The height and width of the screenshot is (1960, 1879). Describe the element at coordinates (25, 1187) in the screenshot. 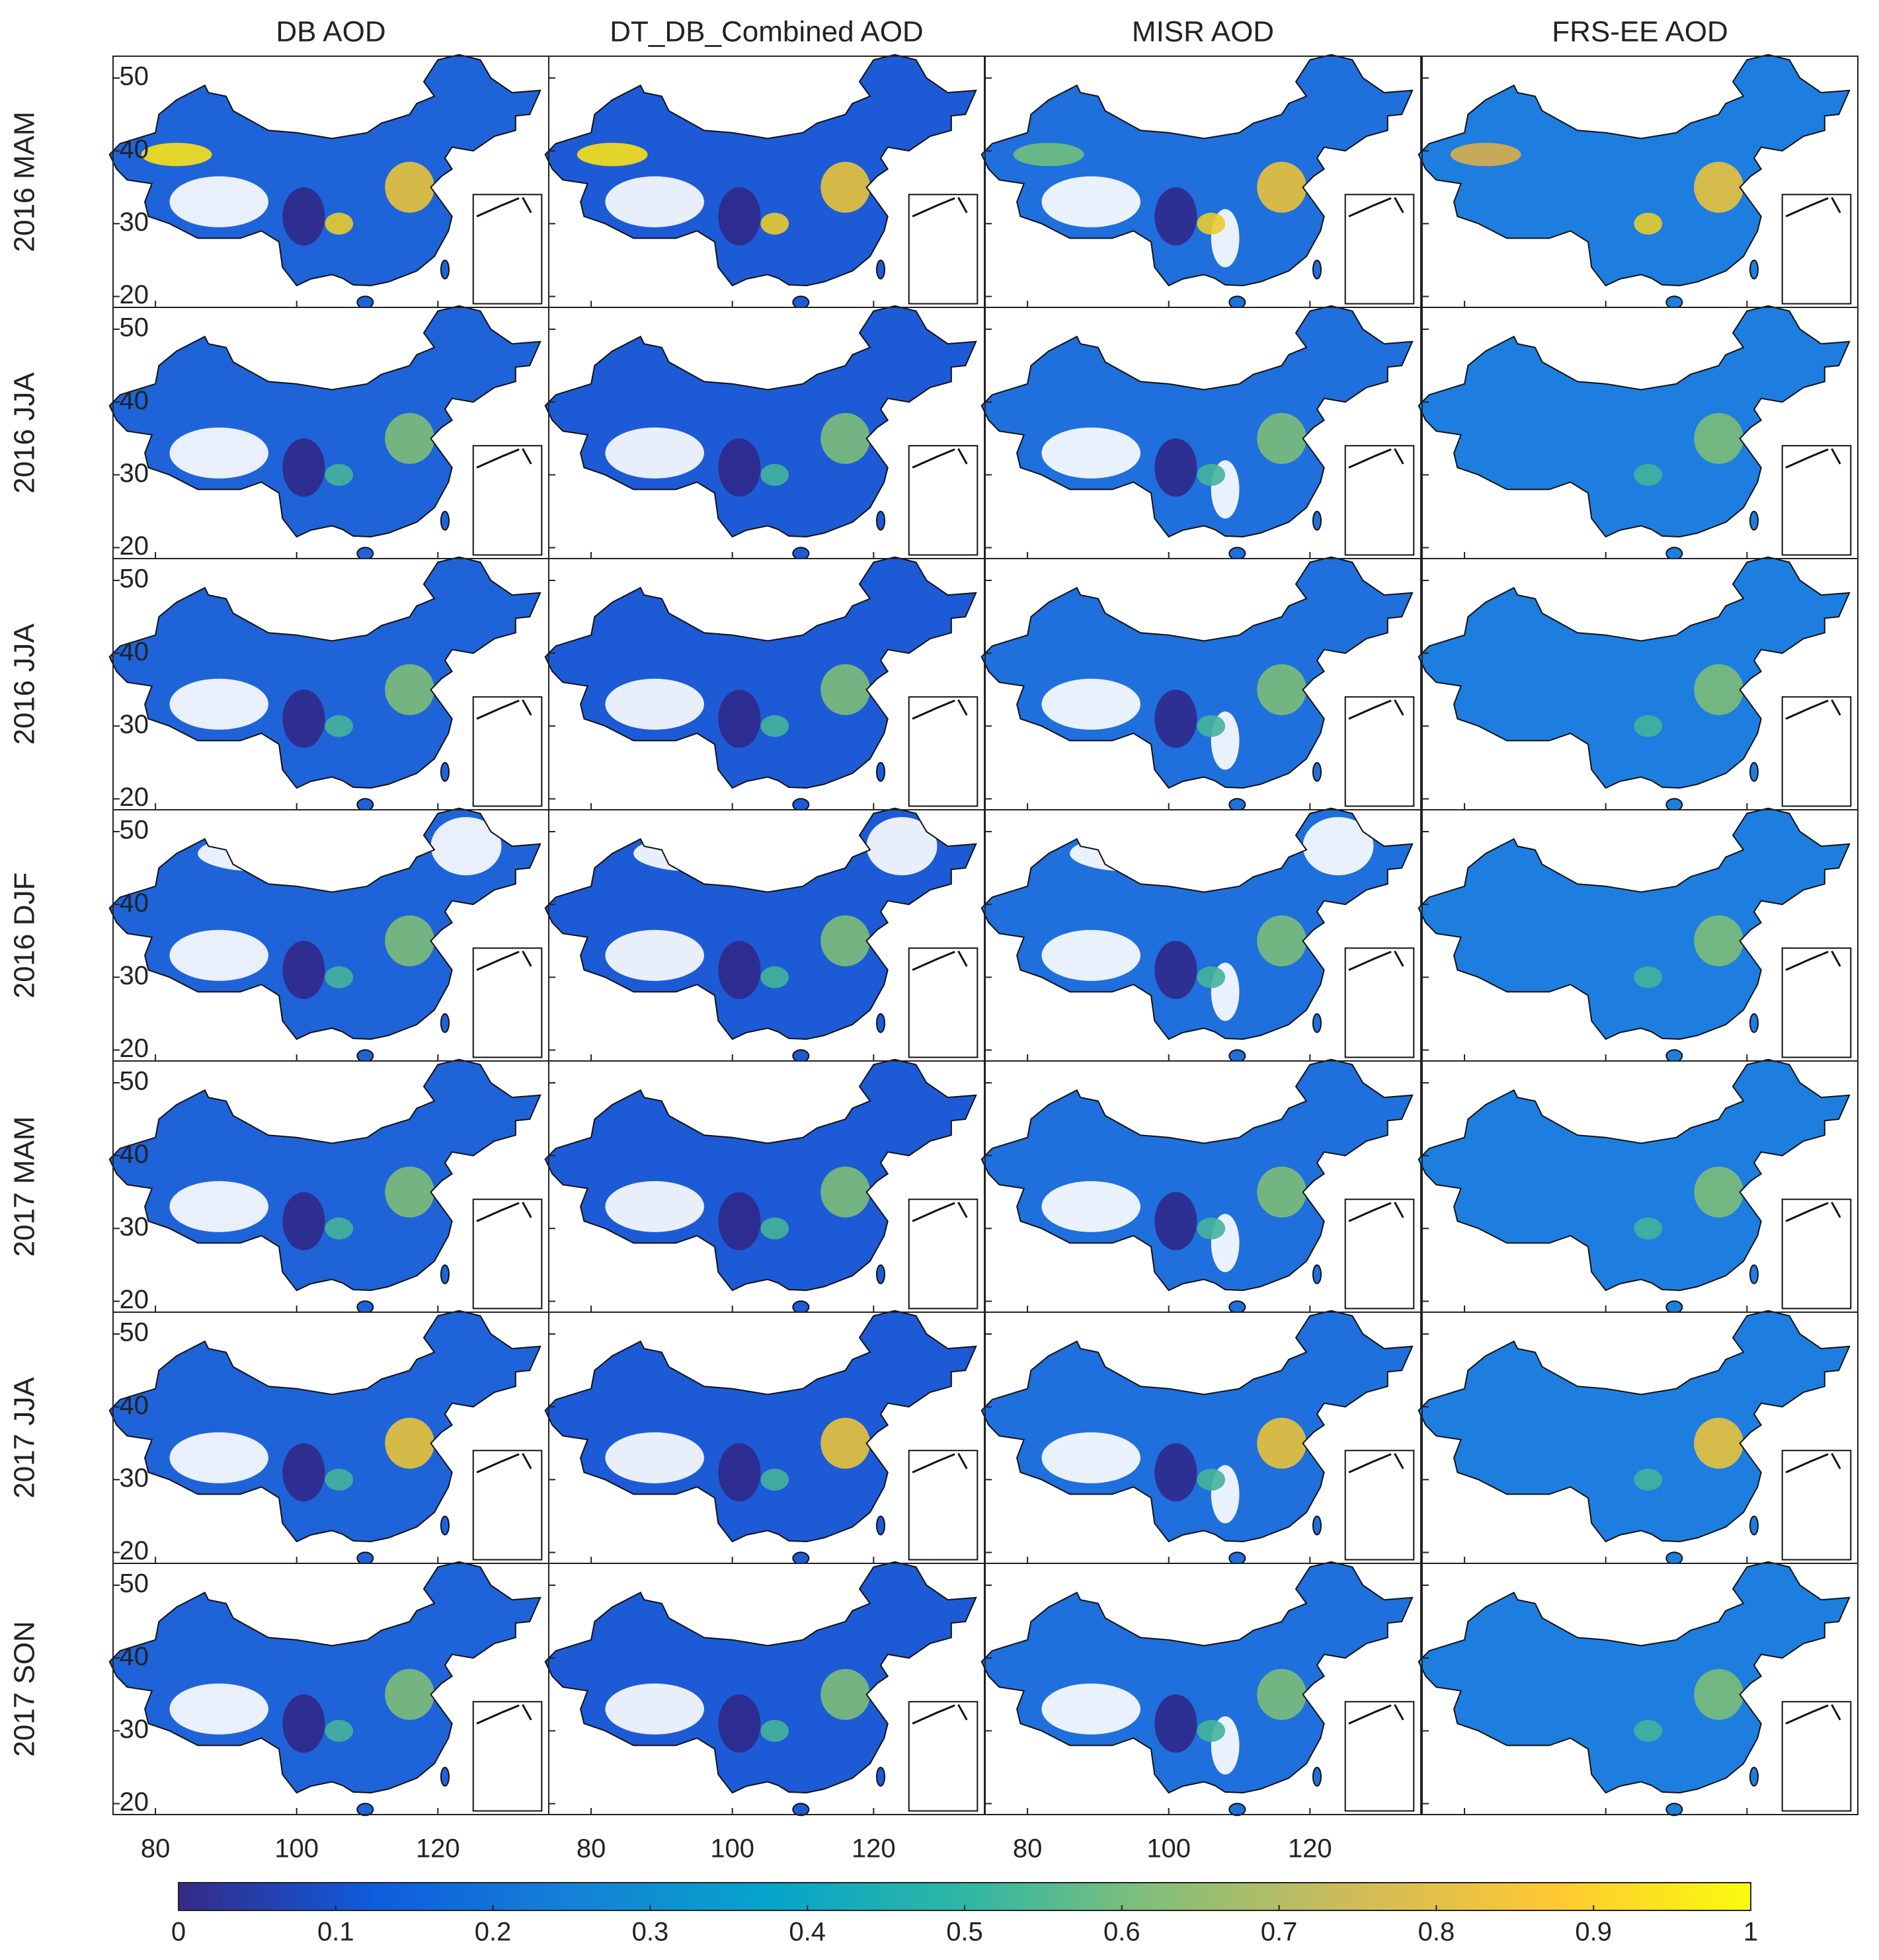

I see `row-label: 2017 MAM` at that location.